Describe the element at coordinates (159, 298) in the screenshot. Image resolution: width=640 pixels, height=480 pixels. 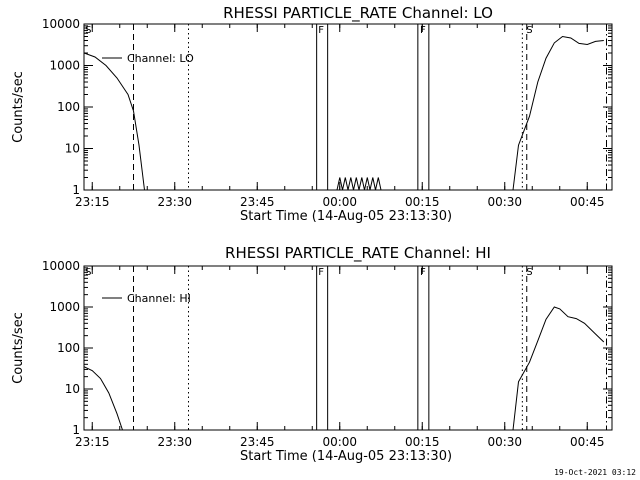
I see `legend-label: Channel: HI` at that location.